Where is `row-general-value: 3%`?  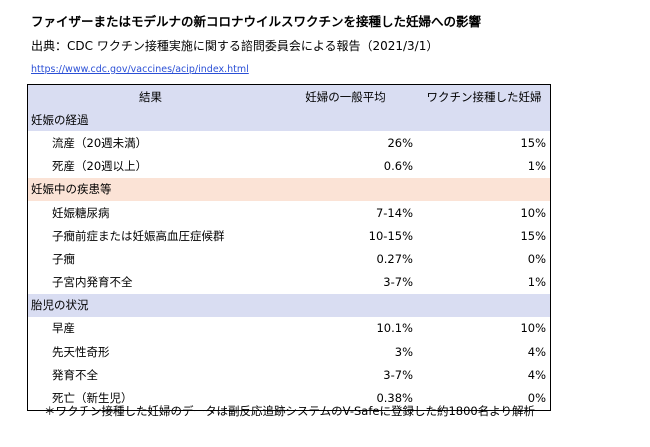 row-general-value: 3% is located at coordinates (403, 351).